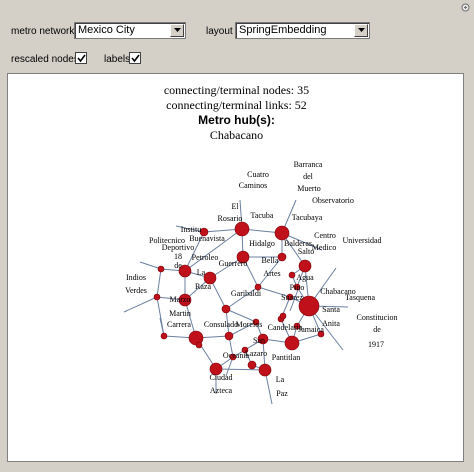 The height and width of the screenshot is (472, 474). Describe the element at coordinates (178, 247) in the screenshot. I see `station-label: Deportivo` at that location.